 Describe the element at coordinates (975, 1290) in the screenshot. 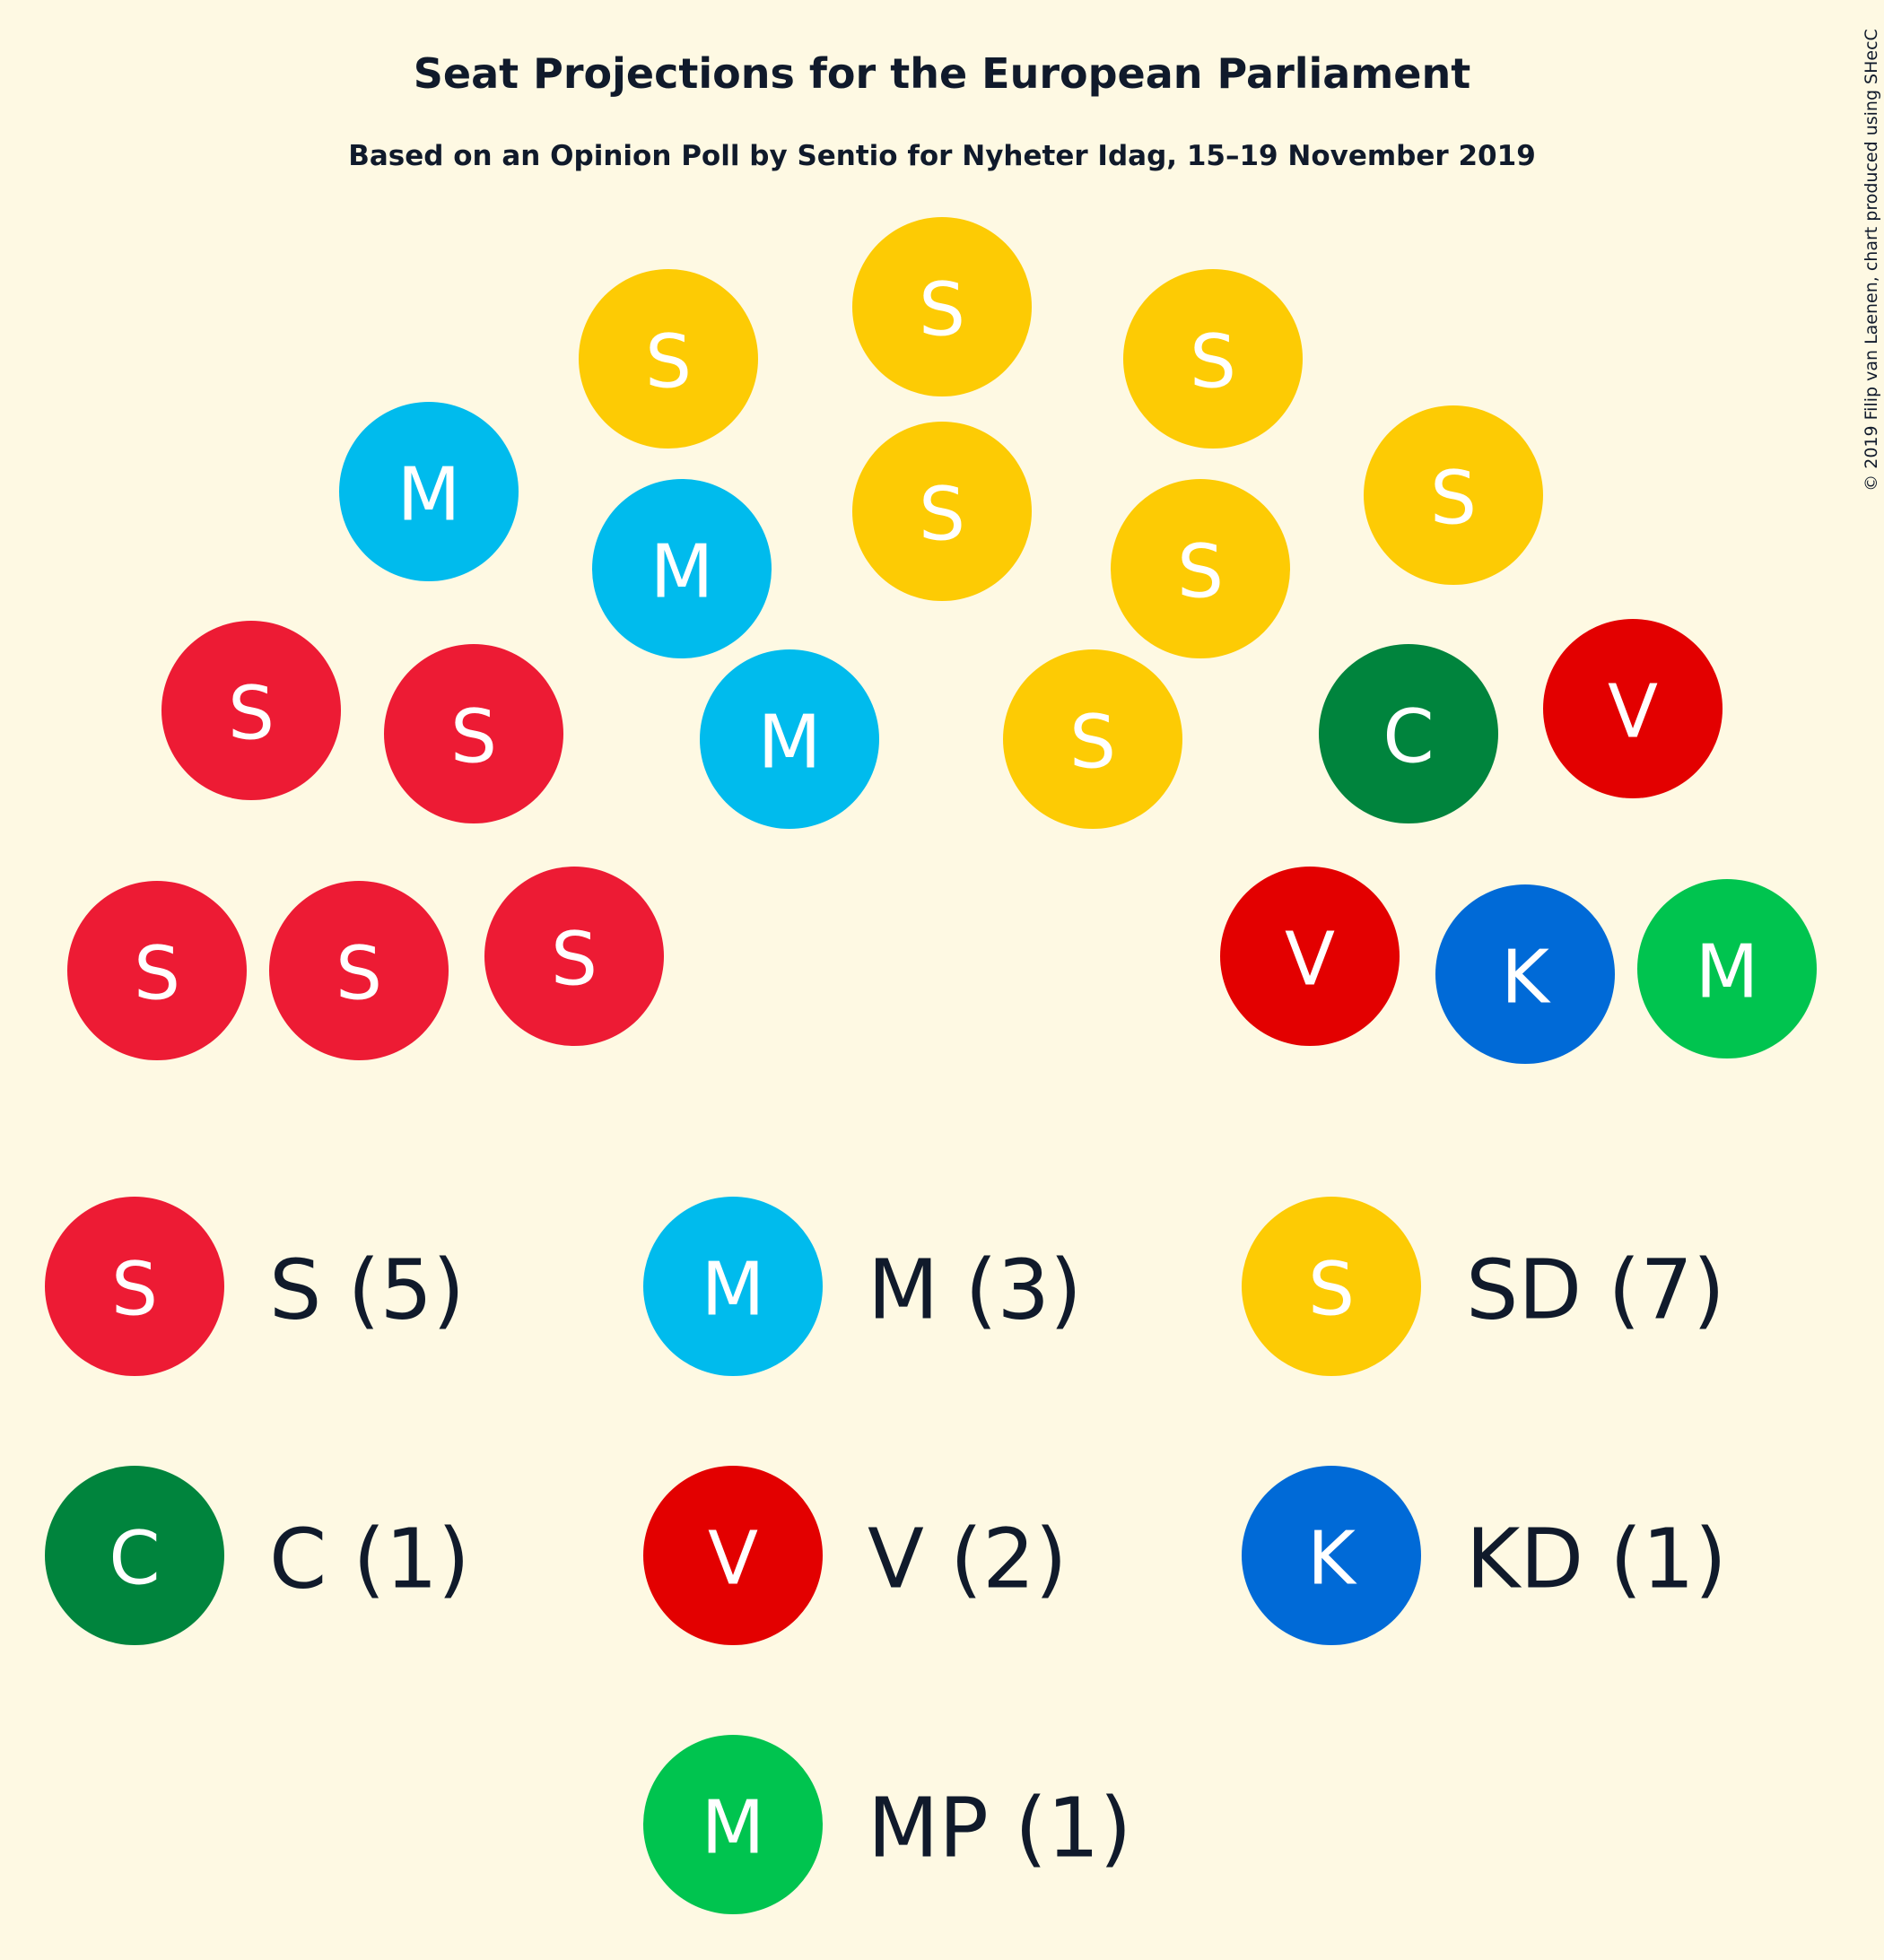

I see `legend-label: M (3)` at that location.